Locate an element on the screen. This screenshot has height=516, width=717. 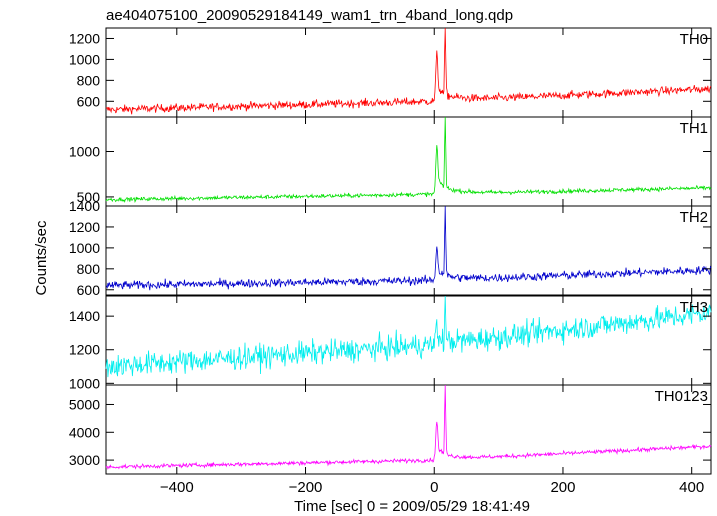
y-tick-label-th2: 1400 is located at coordinates (84, 206).